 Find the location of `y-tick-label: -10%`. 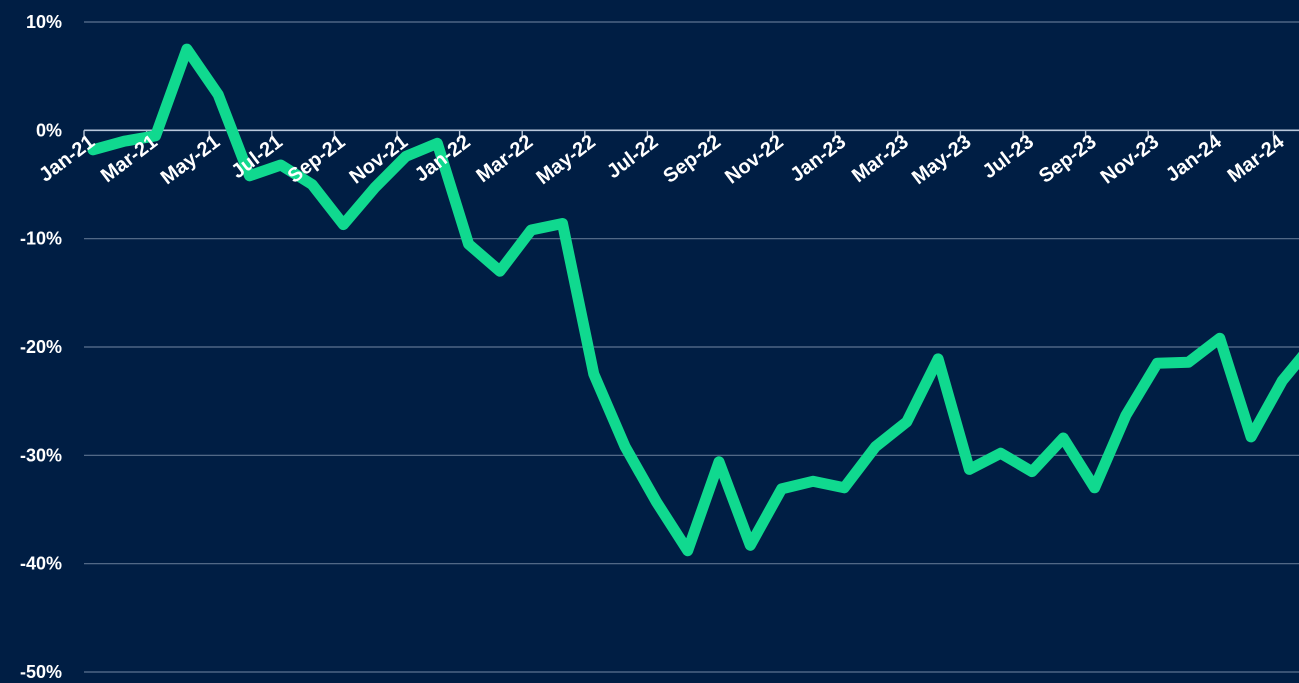

y-tick-label: -10% is located at coordinates (41, 239).